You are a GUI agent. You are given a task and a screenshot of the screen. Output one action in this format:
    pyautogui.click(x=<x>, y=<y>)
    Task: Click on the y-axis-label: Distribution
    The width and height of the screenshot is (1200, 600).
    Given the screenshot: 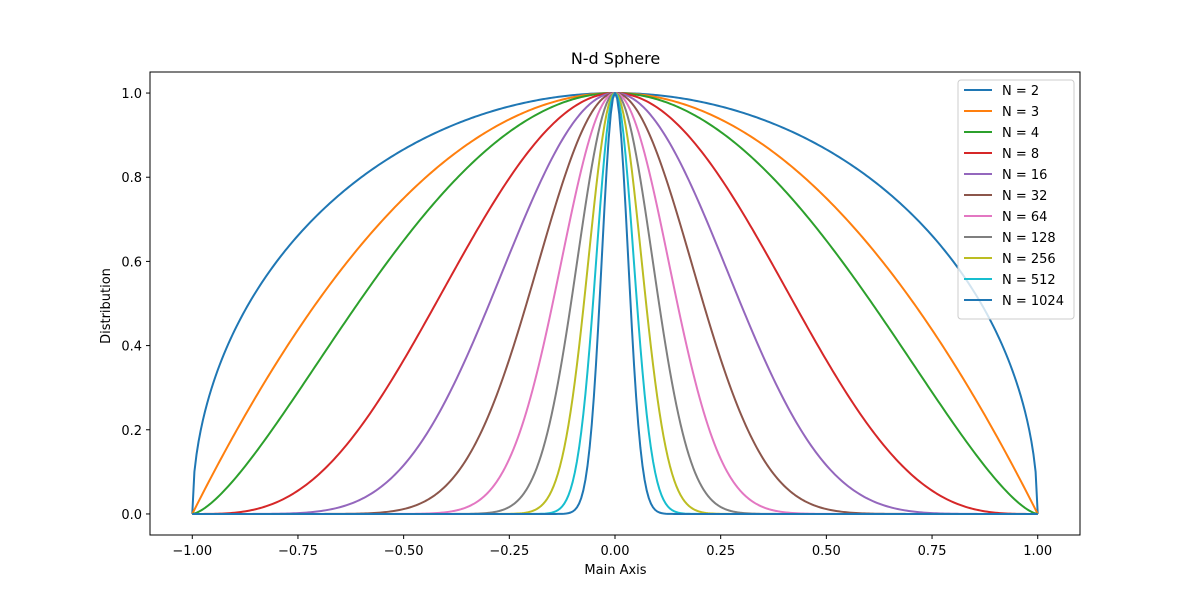 What is the action you would take?
    pyautogui.click(x=106, y=306)
    